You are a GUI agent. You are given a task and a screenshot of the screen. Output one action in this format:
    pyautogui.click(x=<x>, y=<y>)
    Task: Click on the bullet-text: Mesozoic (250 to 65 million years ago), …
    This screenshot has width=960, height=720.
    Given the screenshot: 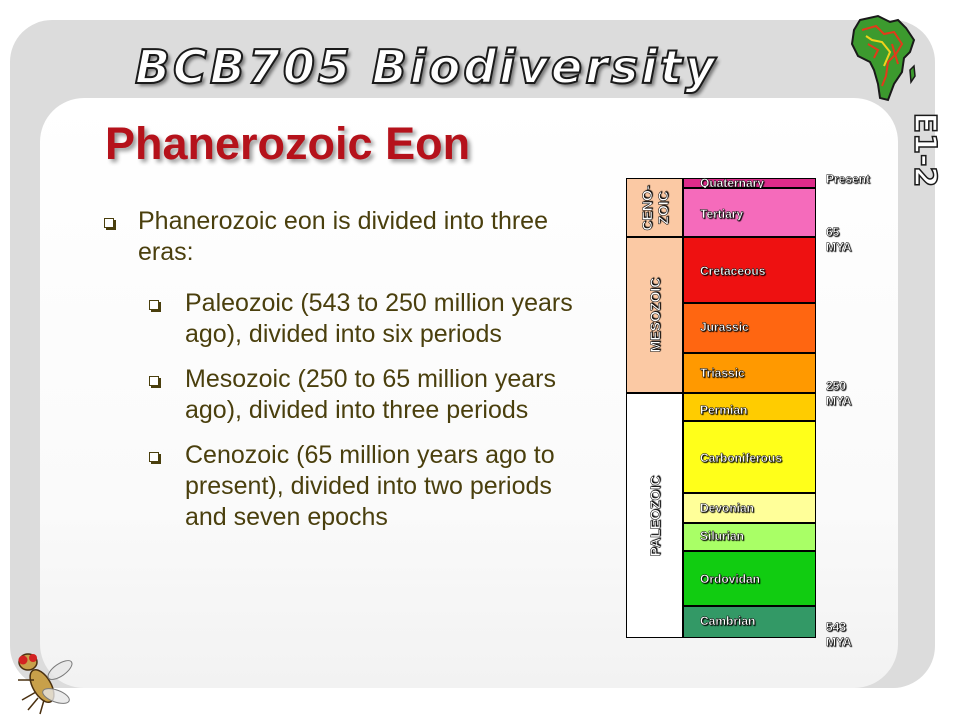 What is the action you would take?
    pyautogui.click(x=370, y=394)
    